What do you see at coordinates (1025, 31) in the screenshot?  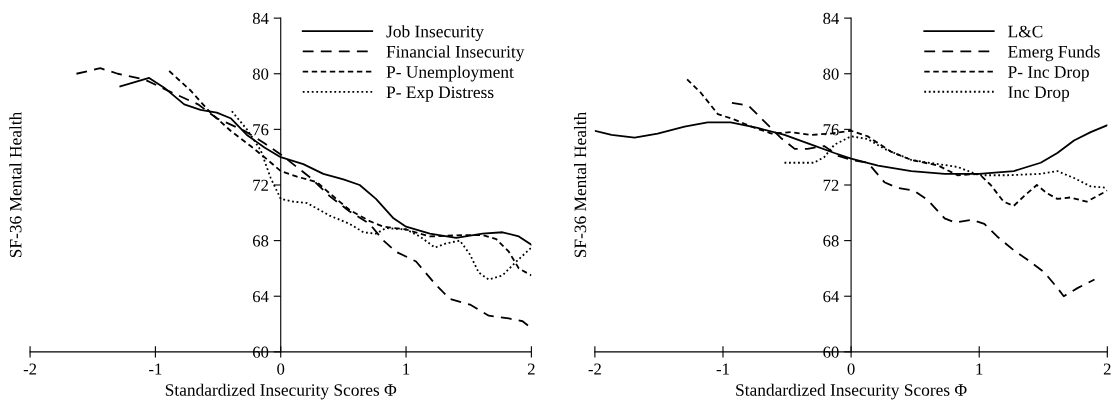 I see `legend-label: L&C` at bounding box center [1025, 31].